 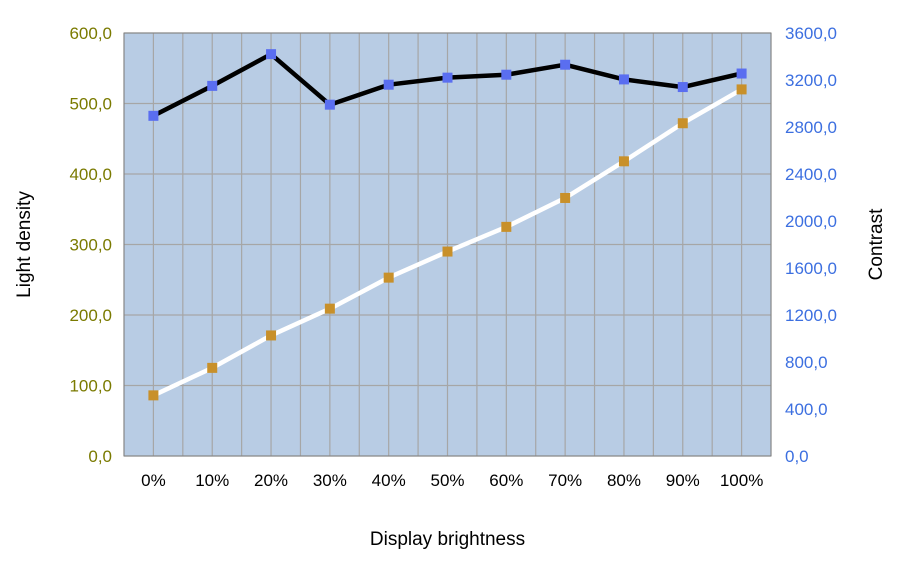 I want to click on left-tick-label: 300,0, so click(x=90, y=245).